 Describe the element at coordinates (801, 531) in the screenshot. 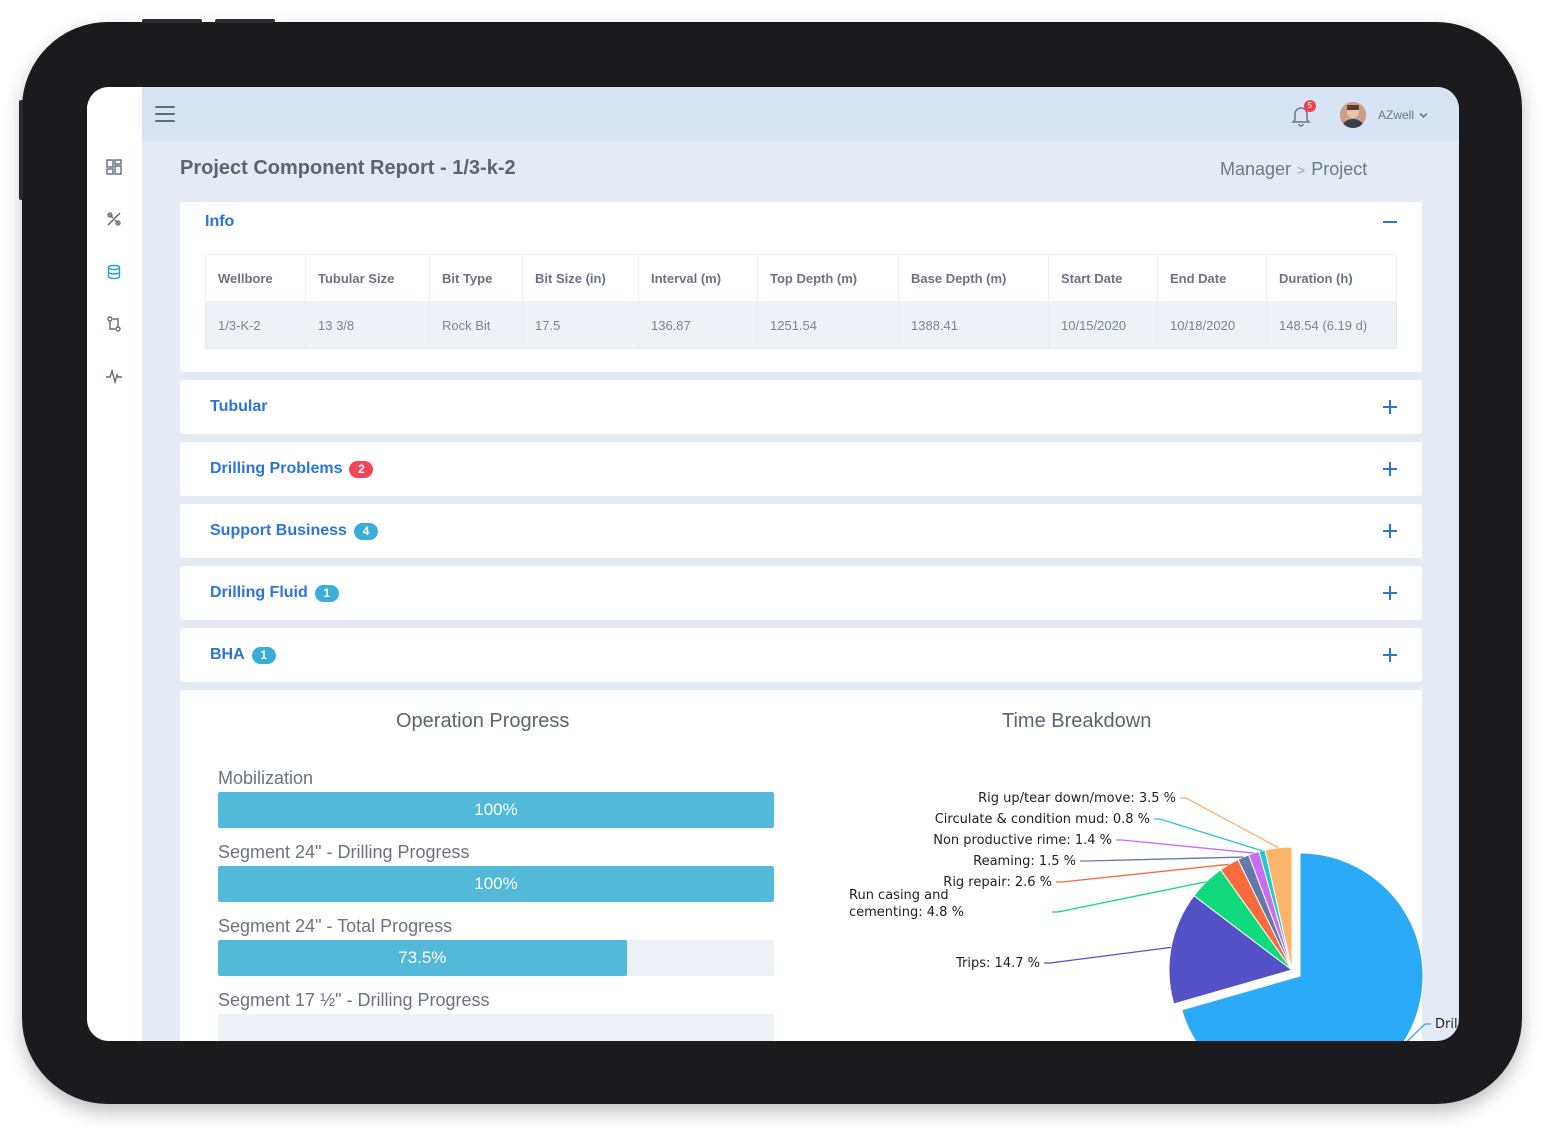

I see `section-support-business: Support Business 4` at that location.